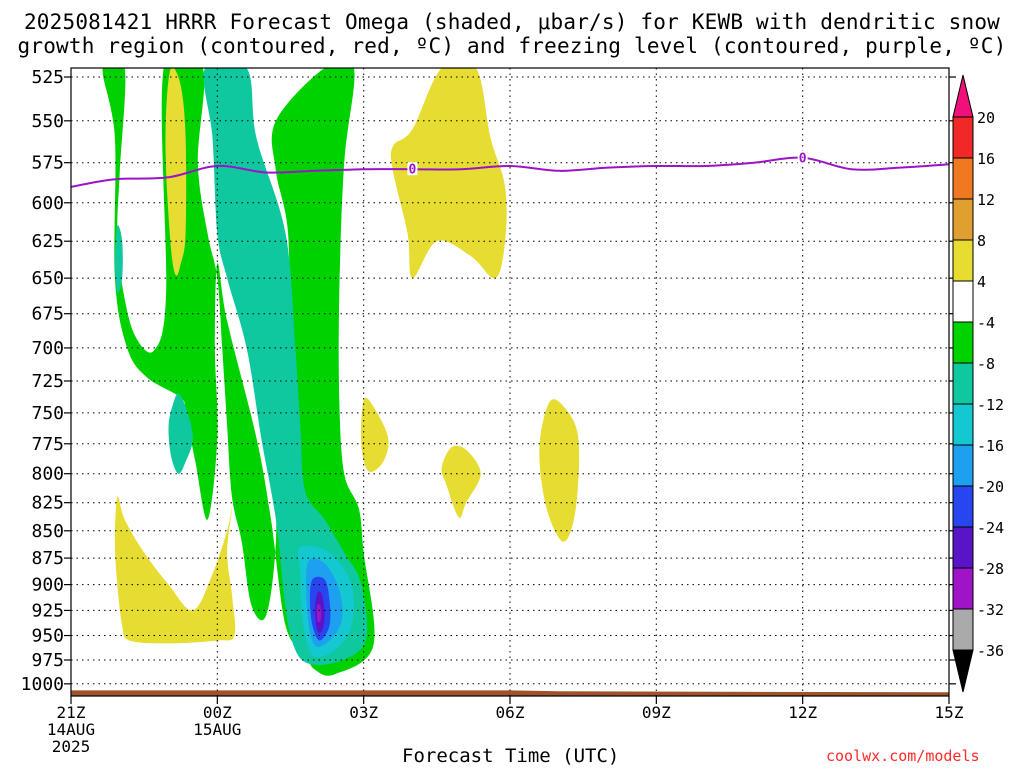 Image resolution: width=1024 pixels, height=768 pixels. What do you see at coordinates (47, 474) in the screenshot?
I see `y-tick-label: 800` at bounding box center [47, 474].